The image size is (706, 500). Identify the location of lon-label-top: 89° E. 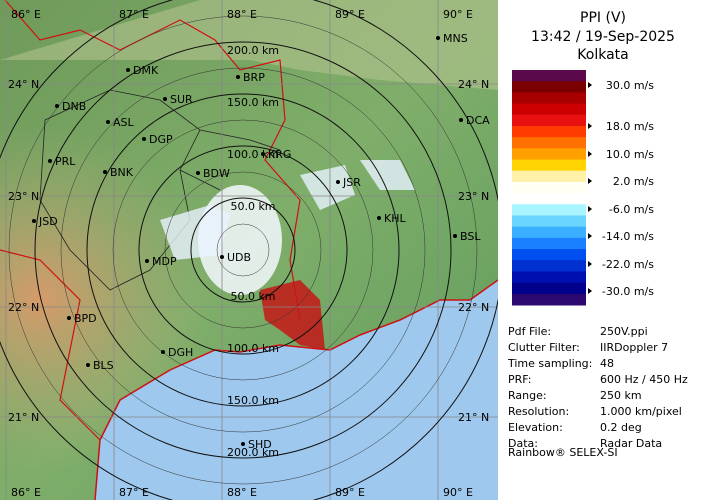
(350, 14).